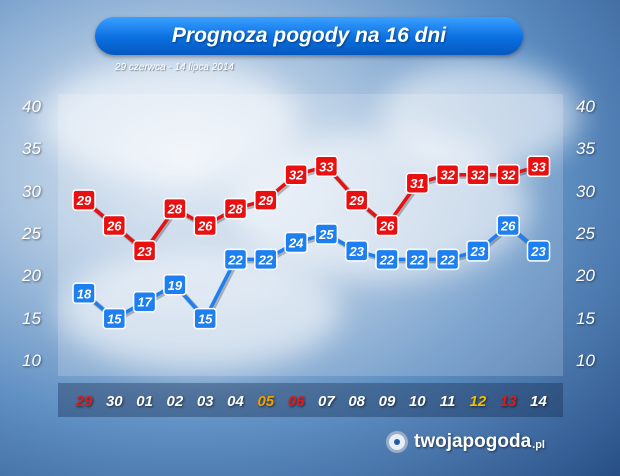 The image size is (620, 476). What do you see at coordinates (84, 401) in the screenshot?
I see `date-label: 29` at bounding box center [84, 401].